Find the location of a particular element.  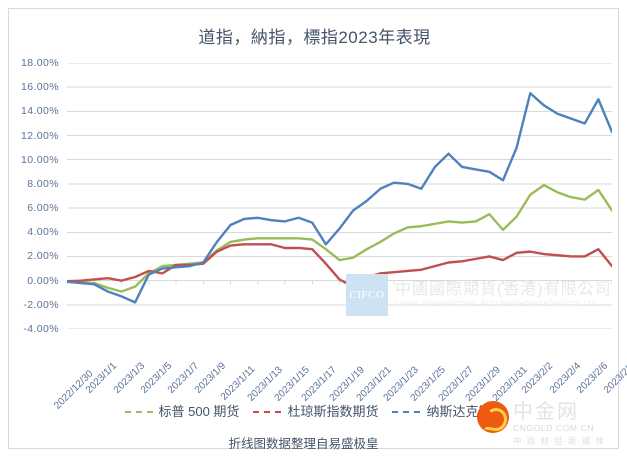

y-axis-tick-label: 4.00% is located at coordinates (43, 232).